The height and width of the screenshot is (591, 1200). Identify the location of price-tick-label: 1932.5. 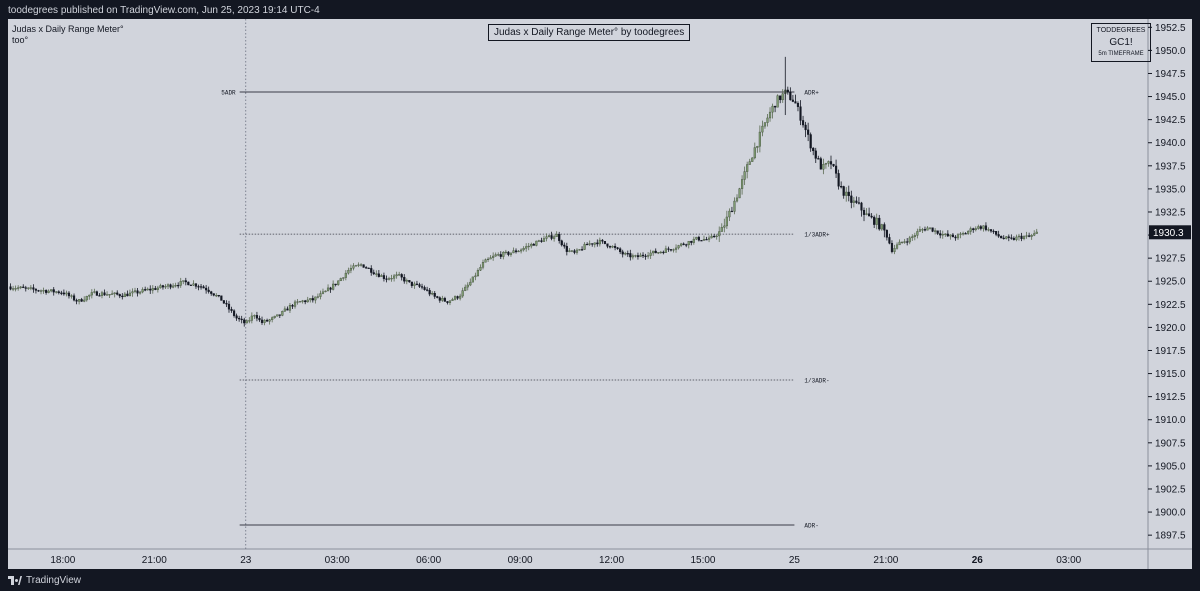
(1170, 212).